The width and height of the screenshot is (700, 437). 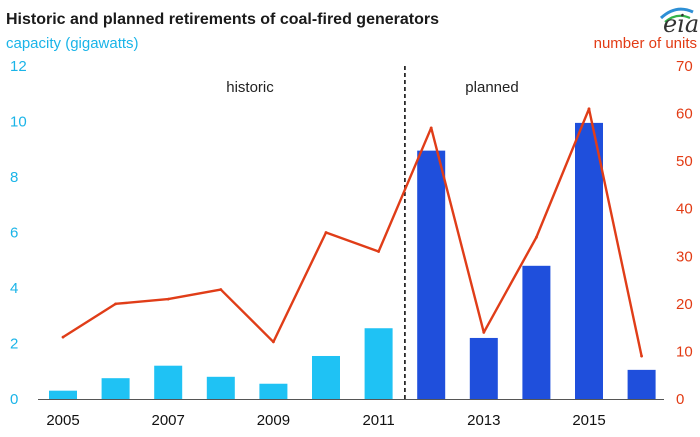 I want to click on region-label-historic: historic, so click(x=250, y=87).